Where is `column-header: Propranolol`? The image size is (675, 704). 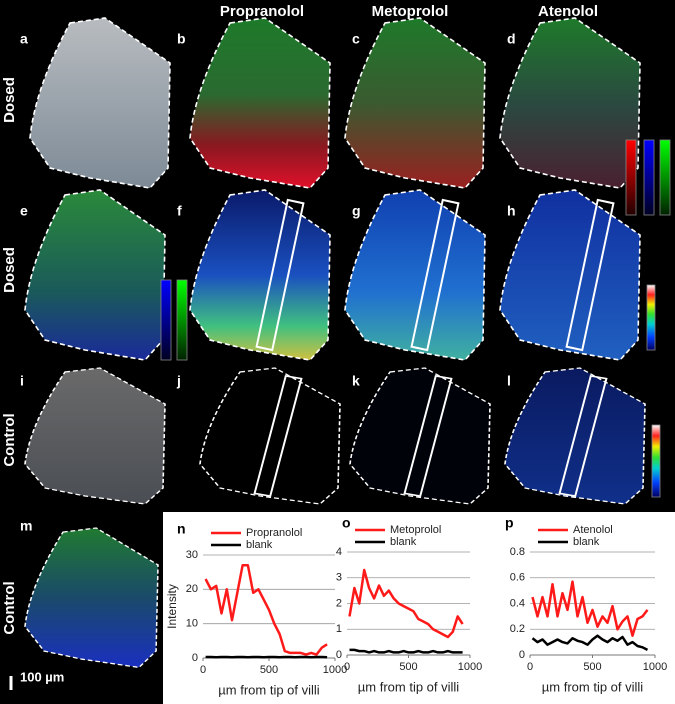
column-header: Propranolol is located at coordinates (262, 11).